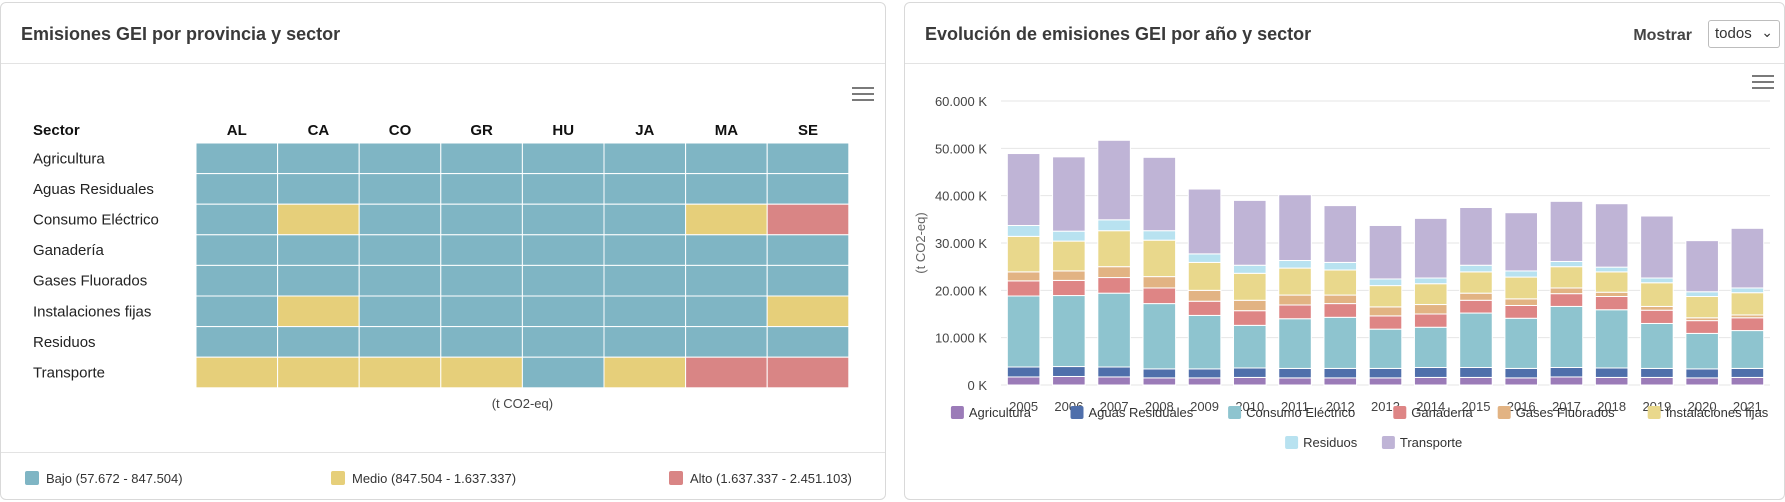  What do you see at coordinates (1300, 412) in the screenshot?
I see `legend-label-consumo-electrico: Consumo Eléctrico` at bounding box center [1300, 412].